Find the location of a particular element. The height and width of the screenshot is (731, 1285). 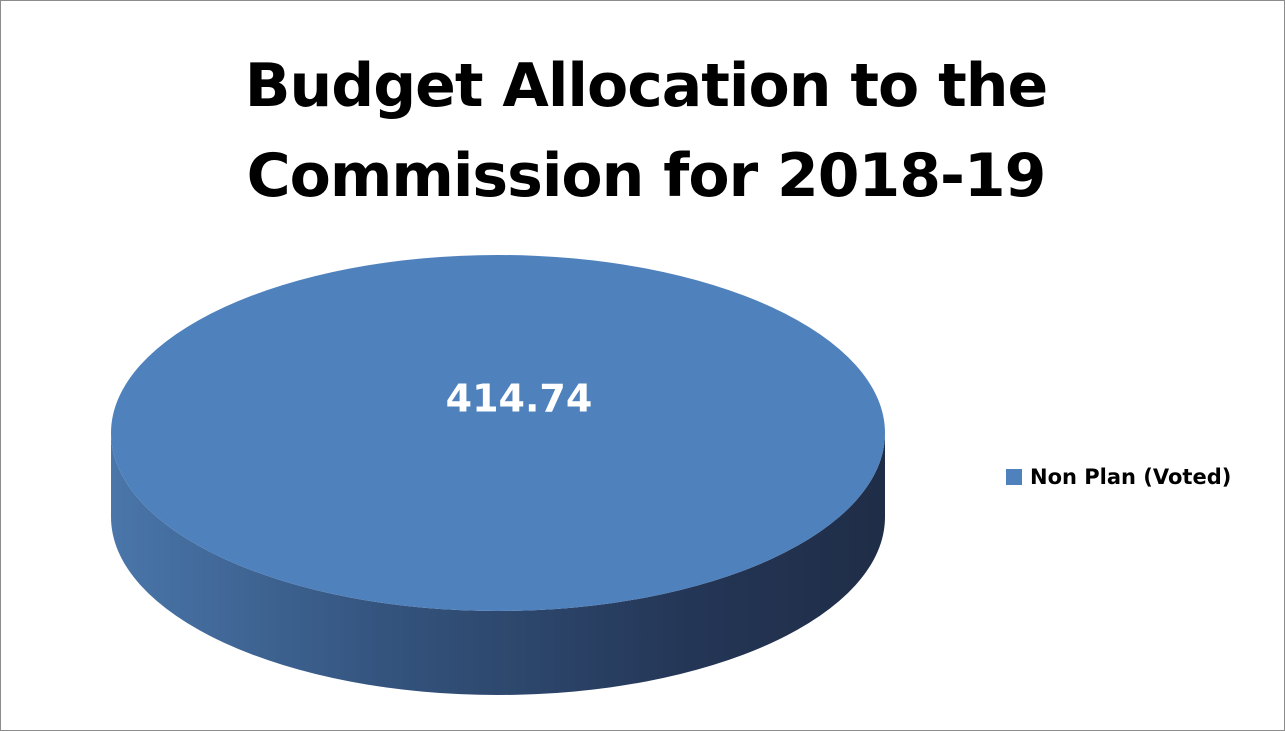

chart-title-line-1: Budget Allocation to the is located at coordinates (646, 86).